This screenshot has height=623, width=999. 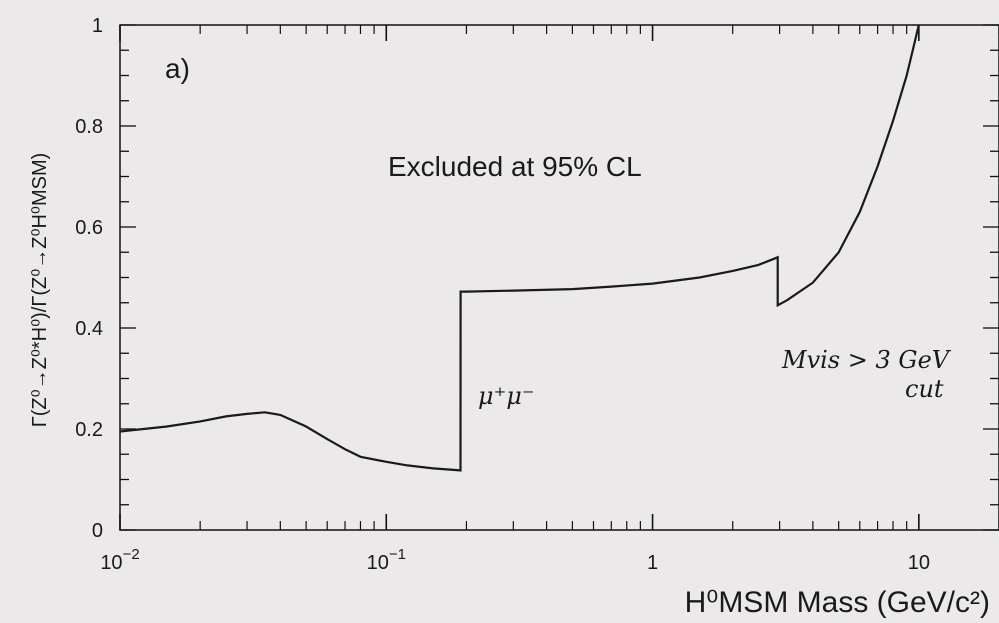 What do you see at coordinates (89, 278) in the screenshot?
I see `y-tick-labels: 0 0.2 0.4 0.6 0.8 1` at bounding box center [89, 278].